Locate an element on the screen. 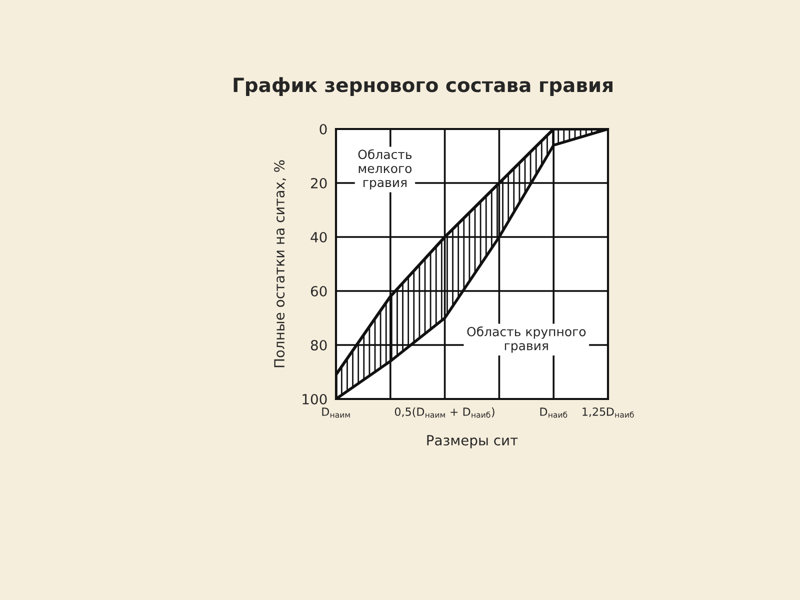  x-tick-label: 0,5(D$_{наим}$ + D$_{наиб}$) is located at coordinates (444, 412).